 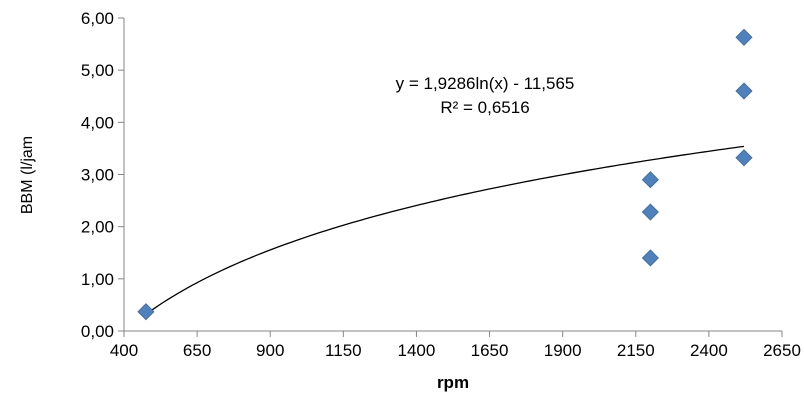 I want to click on x-tick-label: 2650, so click(x=782, y=350).